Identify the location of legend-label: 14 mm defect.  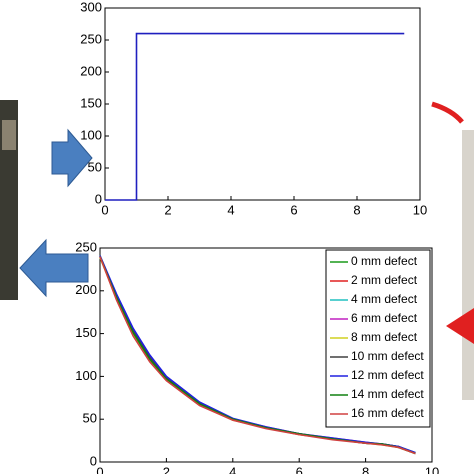
(387, 394).